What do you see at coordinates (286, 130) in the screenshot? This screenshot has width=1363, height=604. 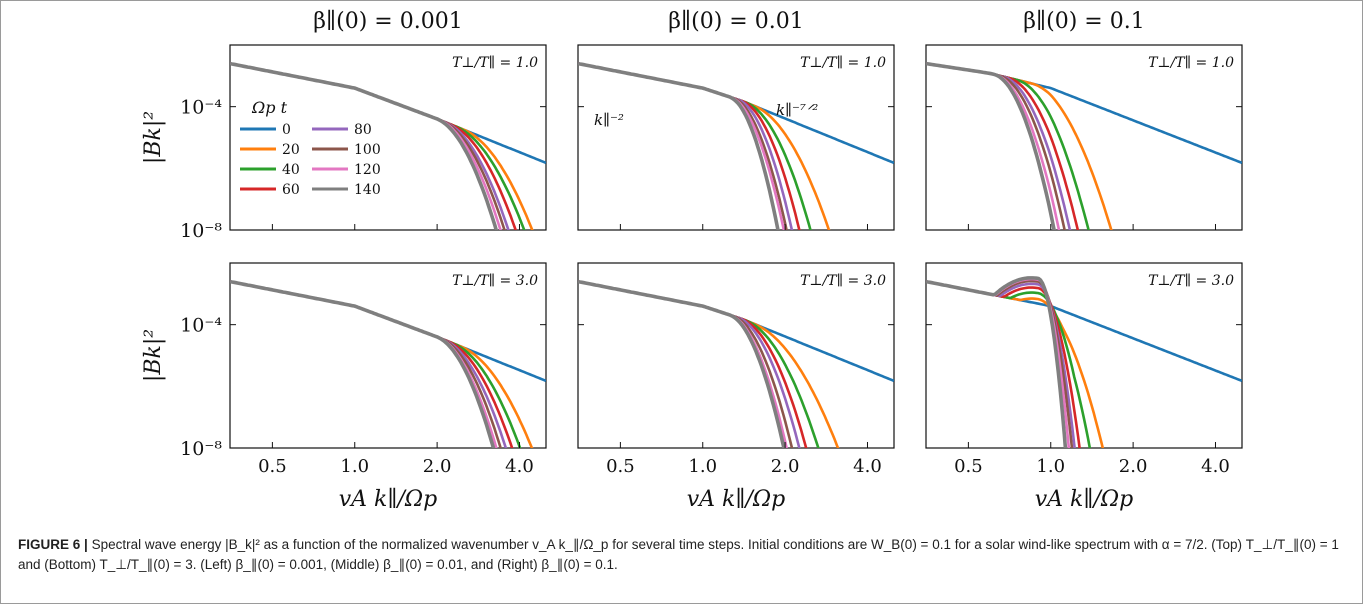 I see `legend-label-0: 0` at bounding box center [286, 130].